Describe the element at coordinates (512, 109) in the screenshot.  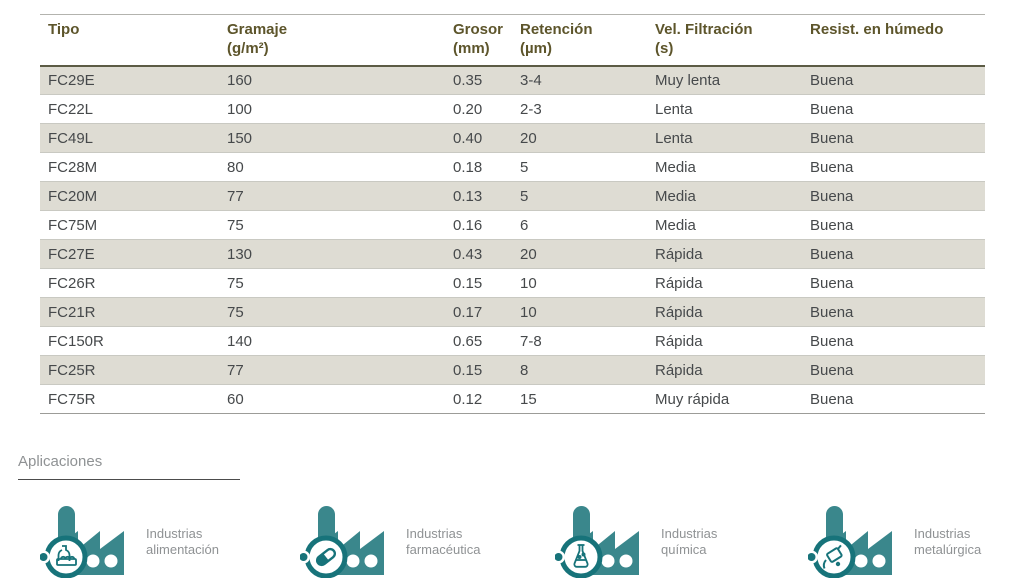
I see `table-row: FC22L 100 0.20 2-3 Lenta Buena` at that location.